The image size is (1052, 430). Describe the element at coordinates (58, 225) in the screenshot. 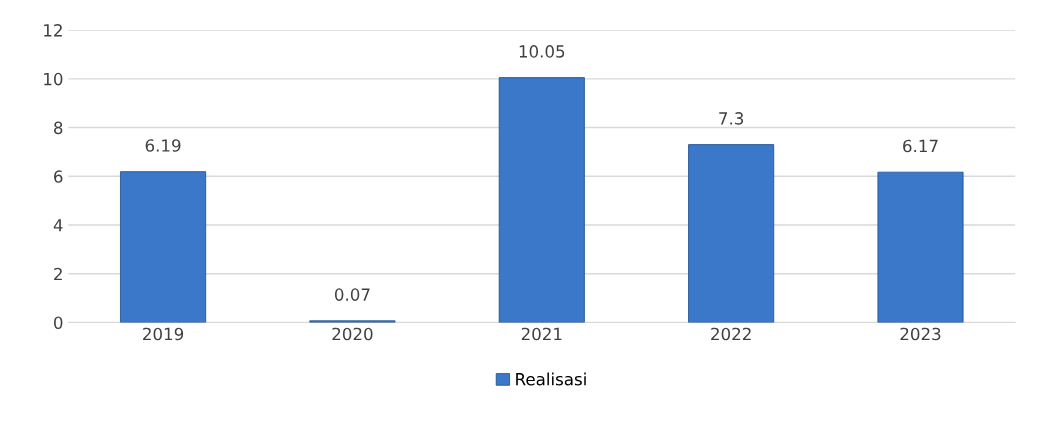

I see `y-tick-label: 4` at that location.